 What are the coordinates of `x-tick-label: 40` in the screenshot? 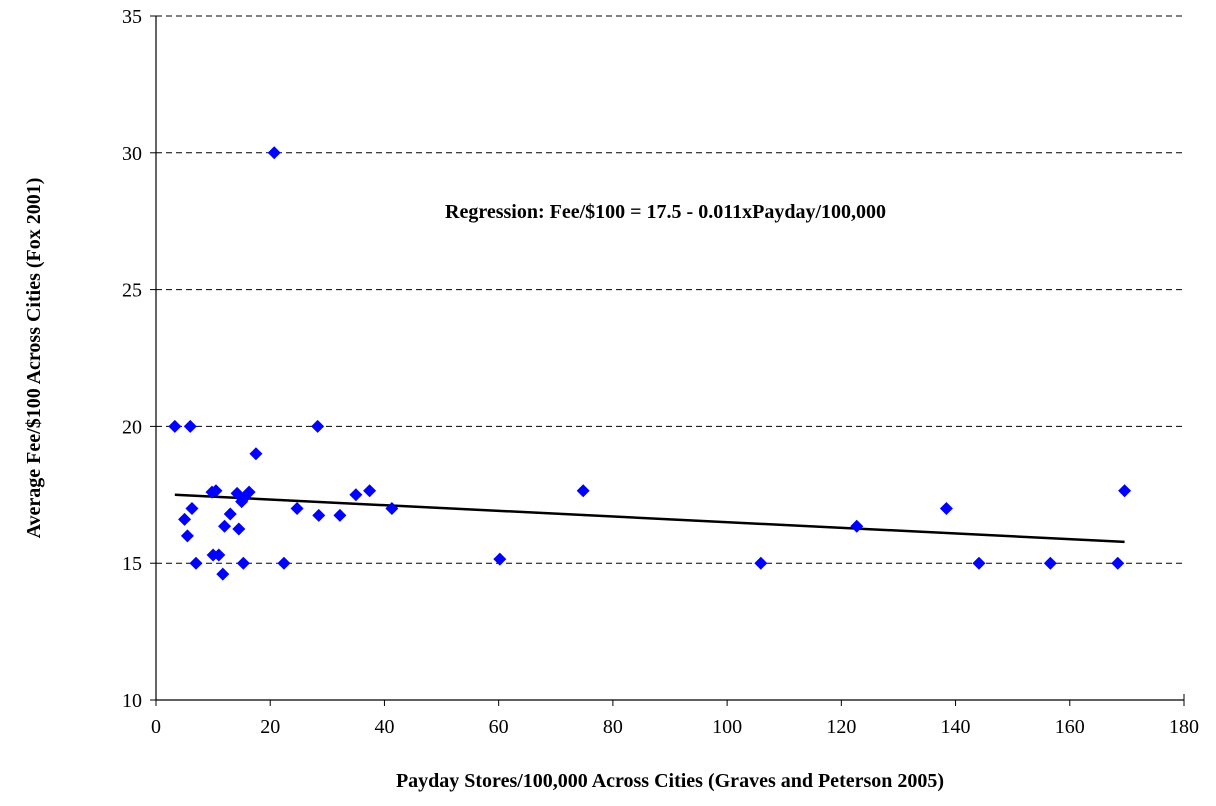 It's located at (384, 727).